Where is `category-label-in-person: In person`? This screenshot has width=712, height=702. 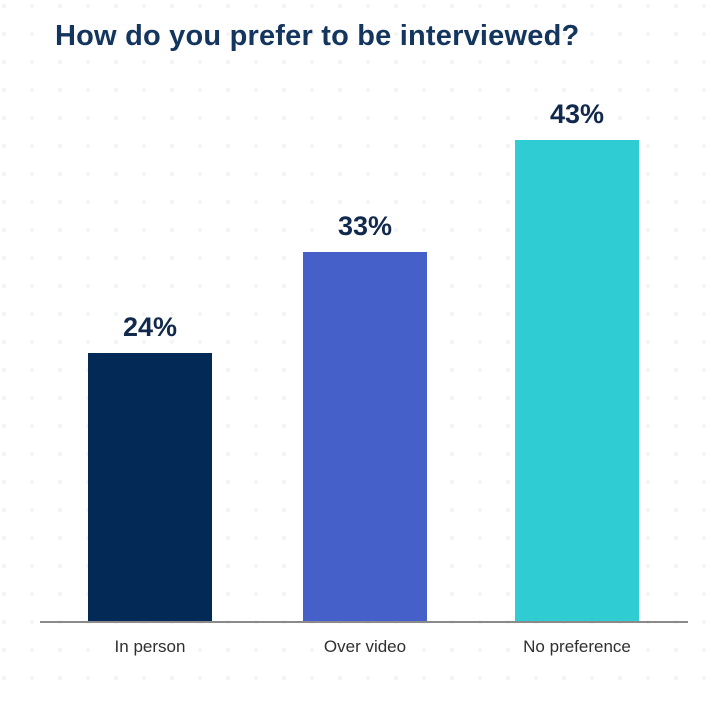 category-label-in-person: In person is located at coordinates (150, 646).